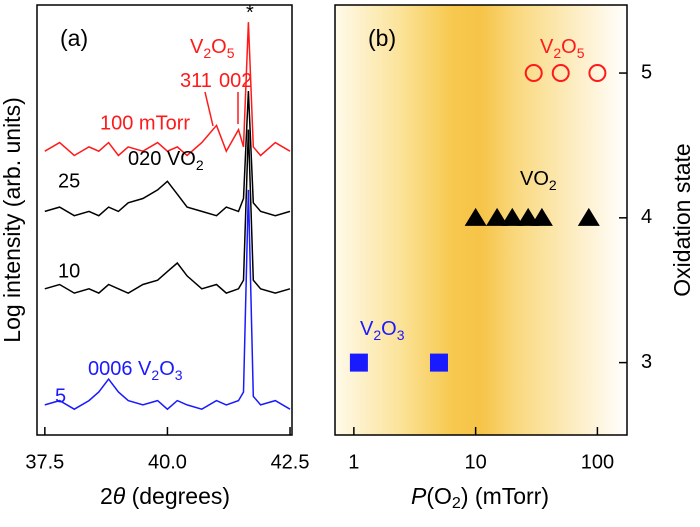  Describe the element at coordinates (74, 38) in the screenshot. I see `panel-label: (a)` at that location.